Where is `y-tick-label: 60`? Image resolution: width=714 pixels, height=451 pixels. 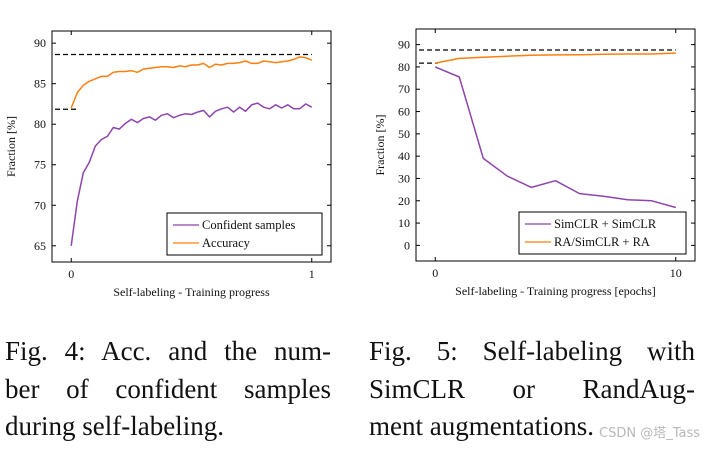 y-tick-label: 60 is located at coordinates (404, 112).